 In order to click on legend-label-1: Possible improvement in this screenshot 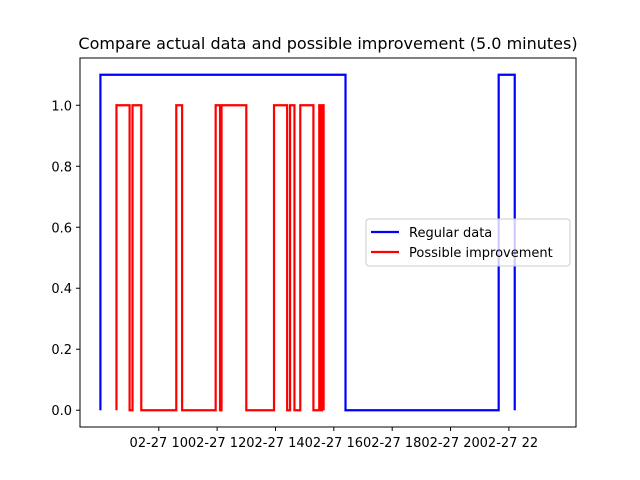, I will do `click(481, 253)`.